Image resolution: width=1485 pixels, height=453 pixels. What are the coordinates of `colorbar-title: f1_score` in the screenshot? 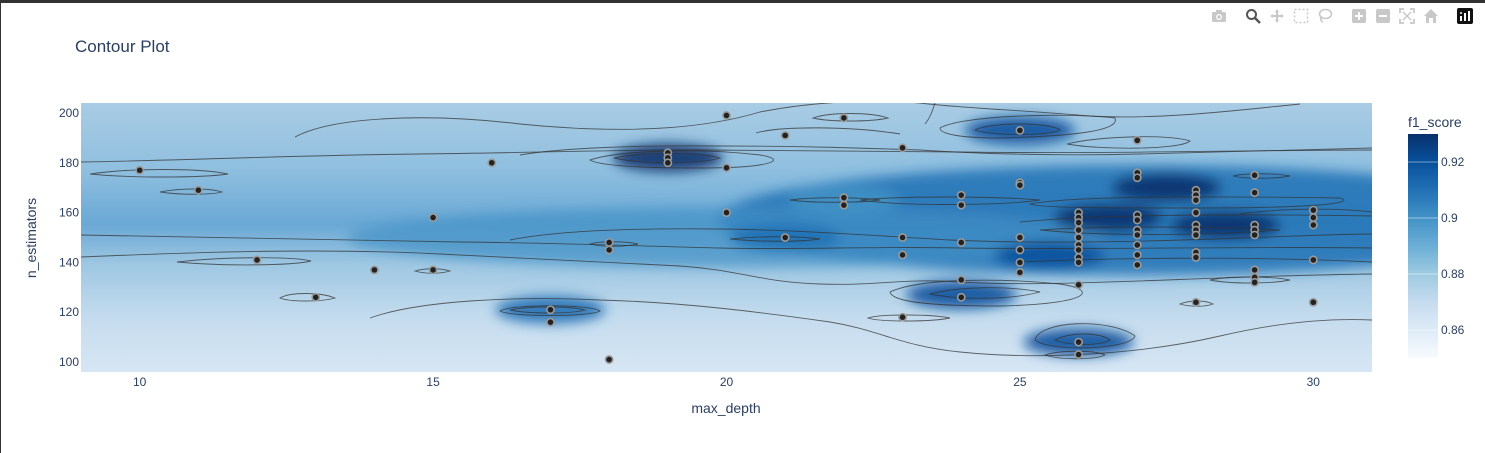 It's located at (1435, 122).